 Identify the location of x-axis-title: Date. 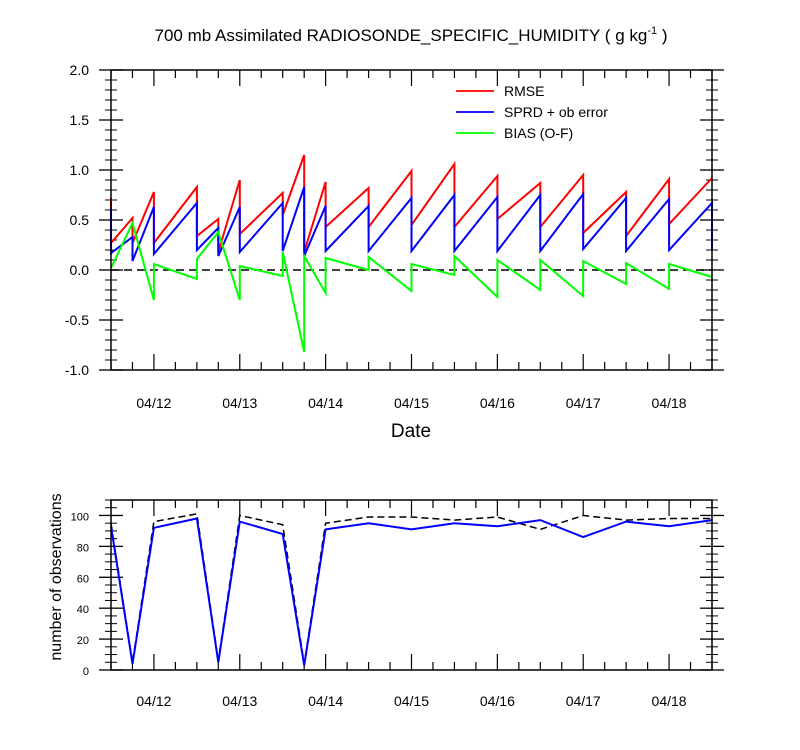
(411, 431).